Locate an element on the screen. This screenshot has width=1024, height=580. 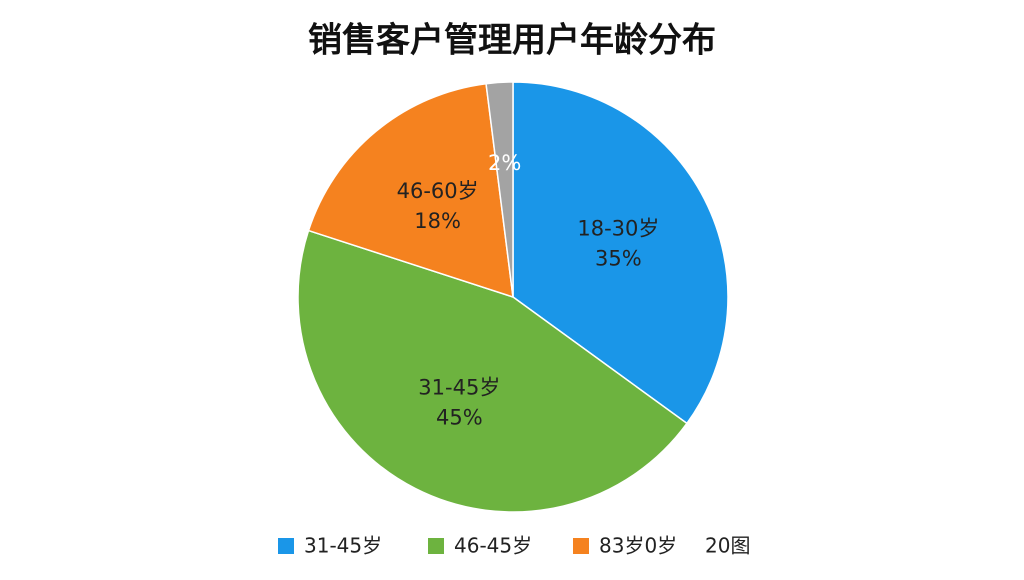
slice-value: 35% is located at coordinates (618, 258).